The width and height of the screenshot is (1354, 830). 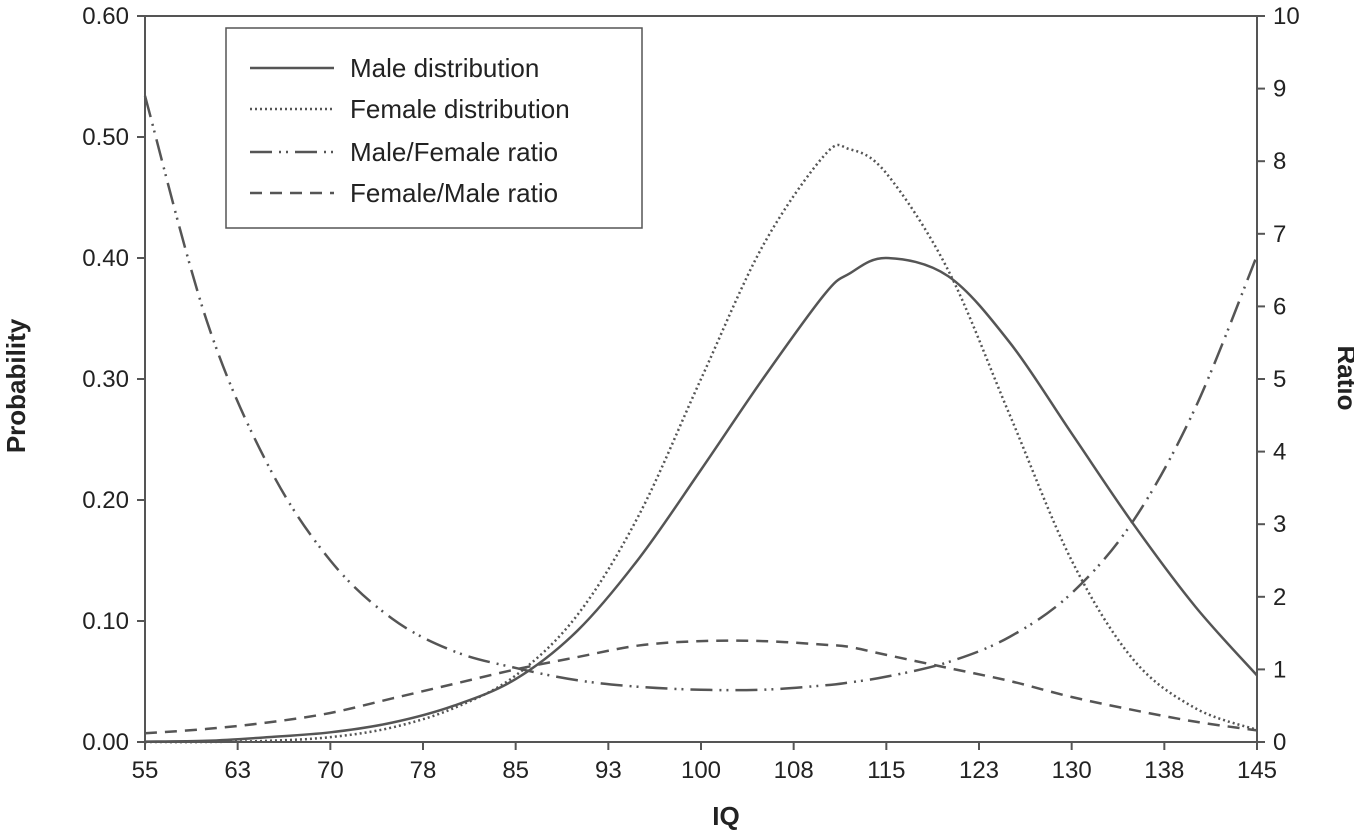 What do you see at coordinates (1257, 770) in the screenshot?
I see `x-tick-label: 145` at bounding box center [1257, 770].